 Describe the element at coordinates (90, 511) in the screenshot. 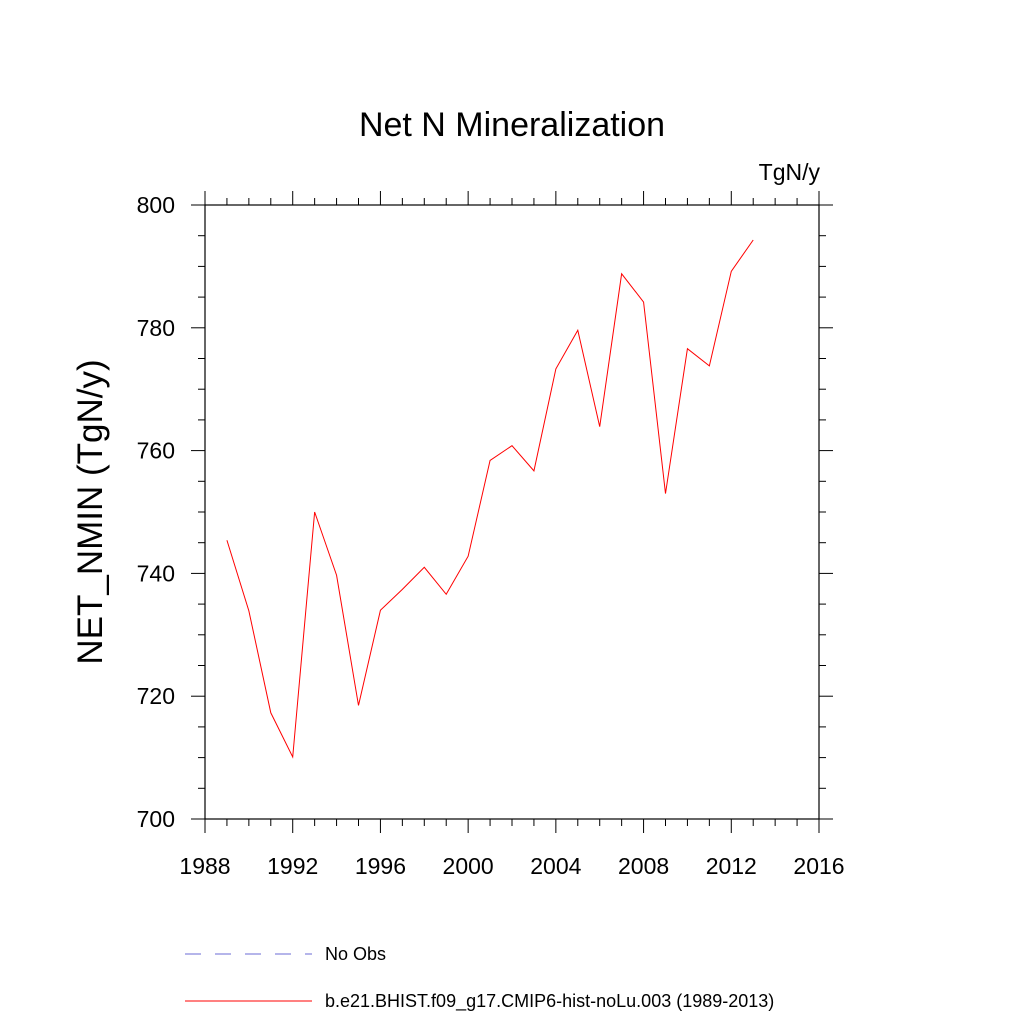

I see `y-axis-label: NET_NMIN (TgN/y)` at that location.